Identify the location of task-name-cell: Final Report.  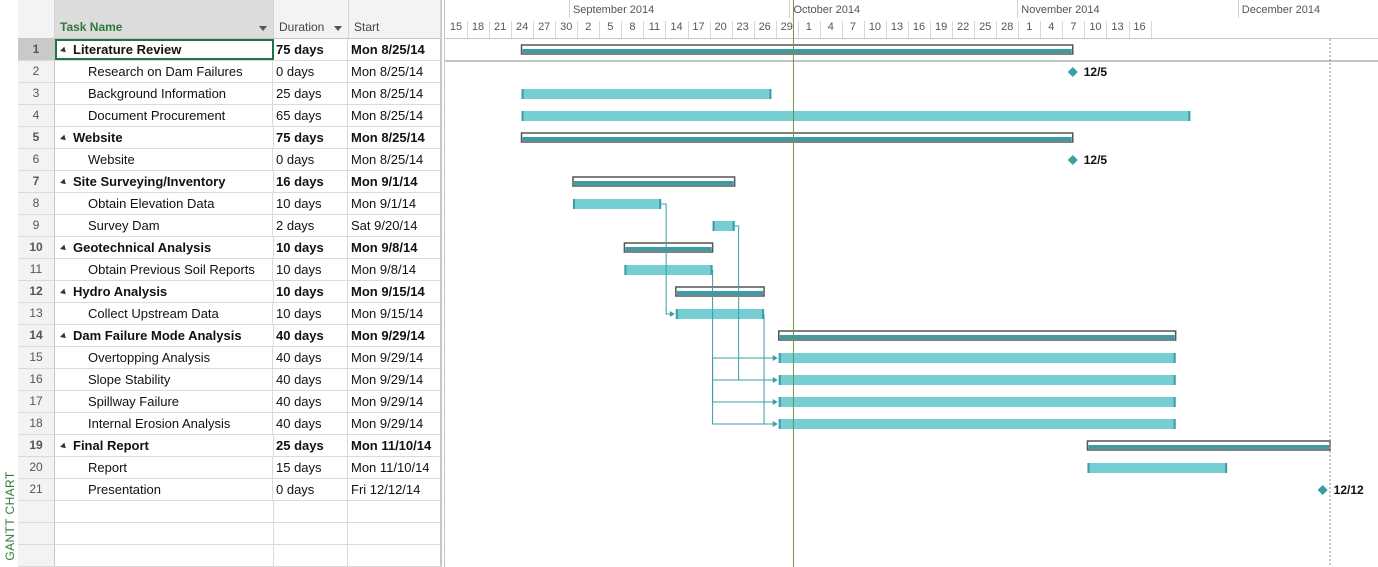
(164, 445).